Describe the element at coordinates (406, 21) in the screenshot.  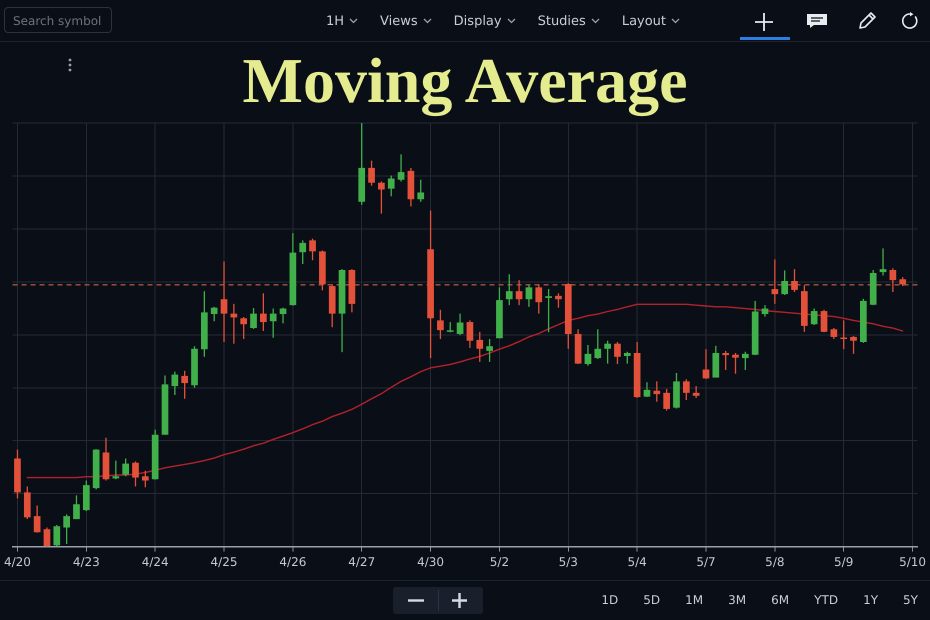
I see `dropdown-menu: Views` at that location.